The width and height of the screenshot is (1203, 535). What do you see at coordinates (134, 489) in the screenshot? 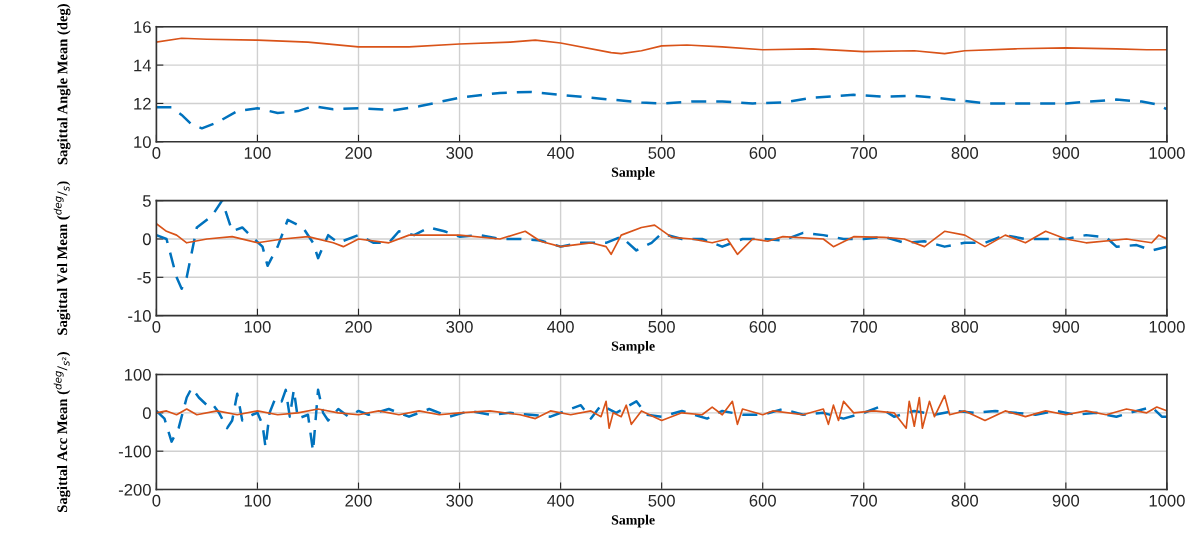
I see `y-tick-label: -200` at bounding box center [134, 489].